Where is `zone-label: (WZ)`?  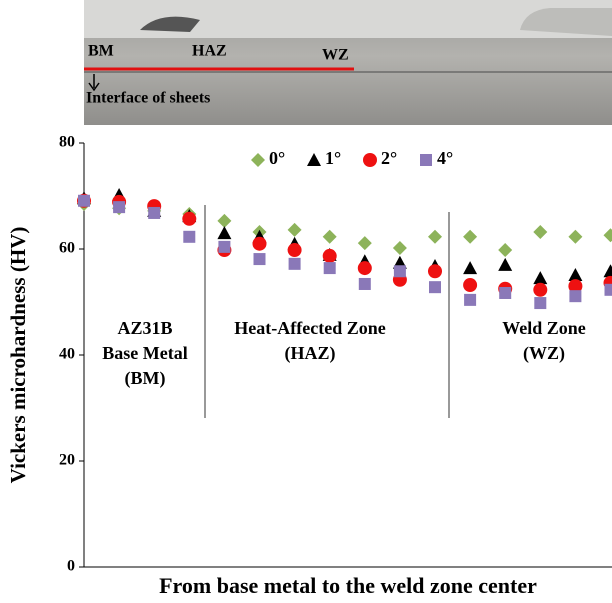
zone-label: (WZ) is located at coordinates (544, 353).